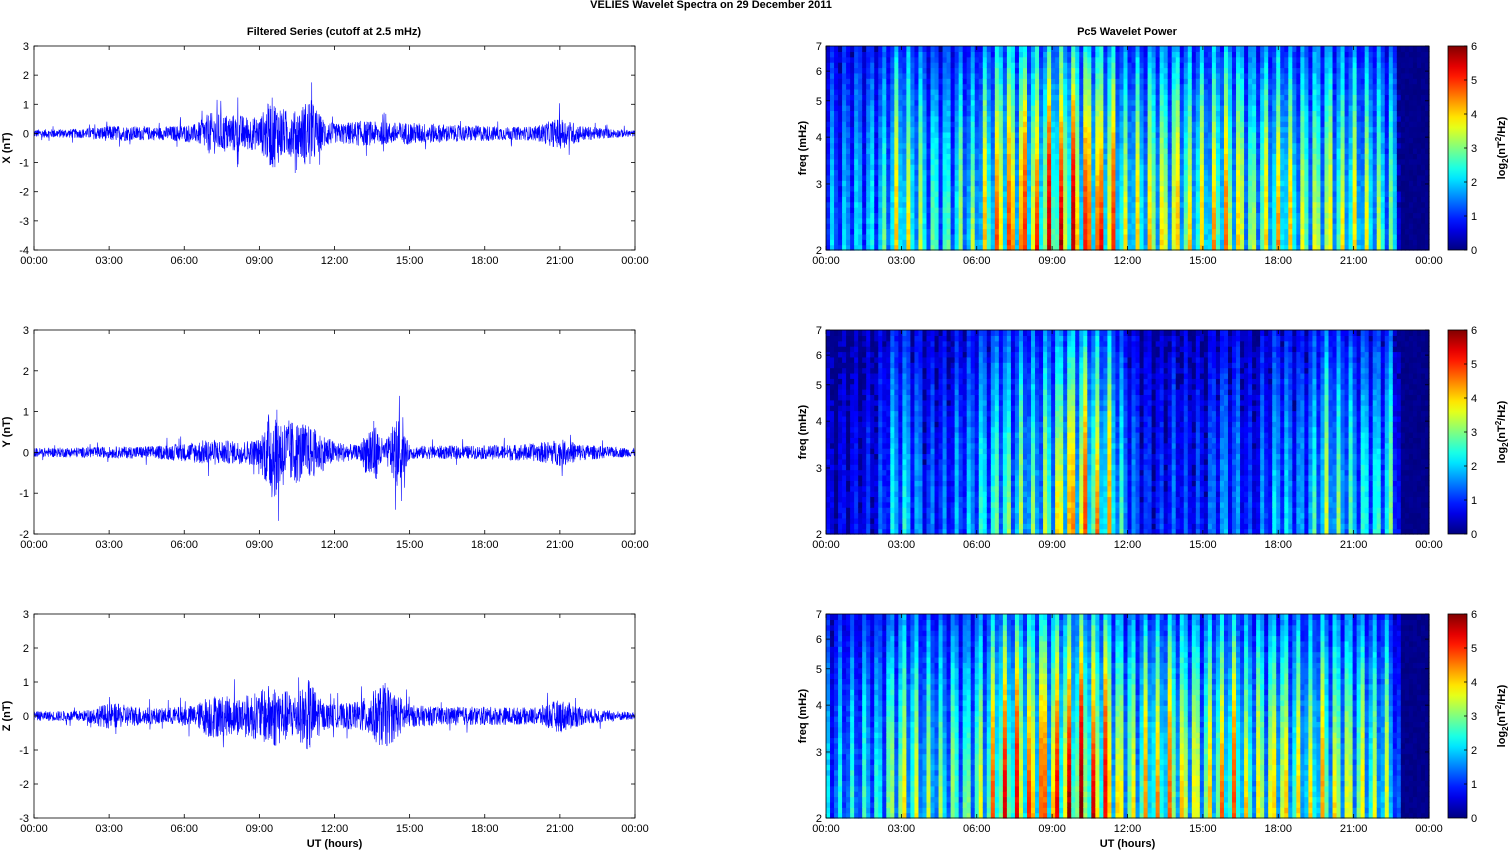 The width and height of the screenshot is (1511, 851). What do you see at coordinates (26, 47) in the screenshot?
I see `series-x-ytick-label: 3` at bounding box center [26, 47].